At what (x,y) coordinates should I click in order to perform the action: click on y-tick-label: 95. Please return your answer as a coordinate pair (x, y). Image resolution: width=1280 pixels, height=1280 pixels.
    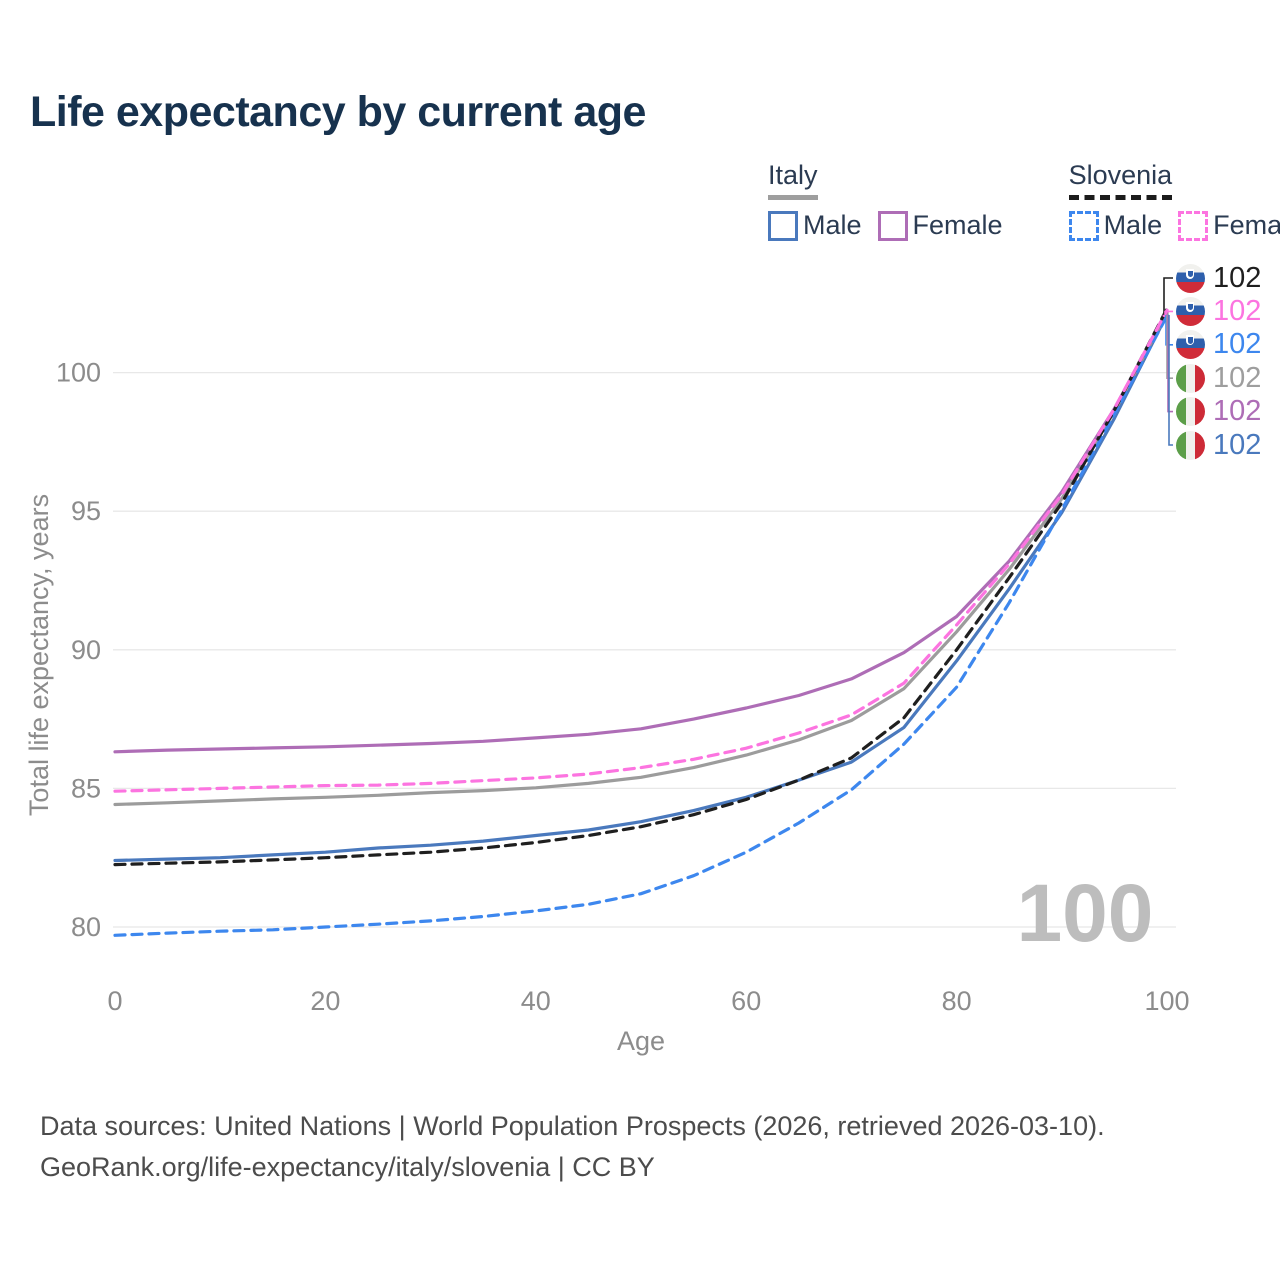
    Looking at the image, I should click on (86, 511).